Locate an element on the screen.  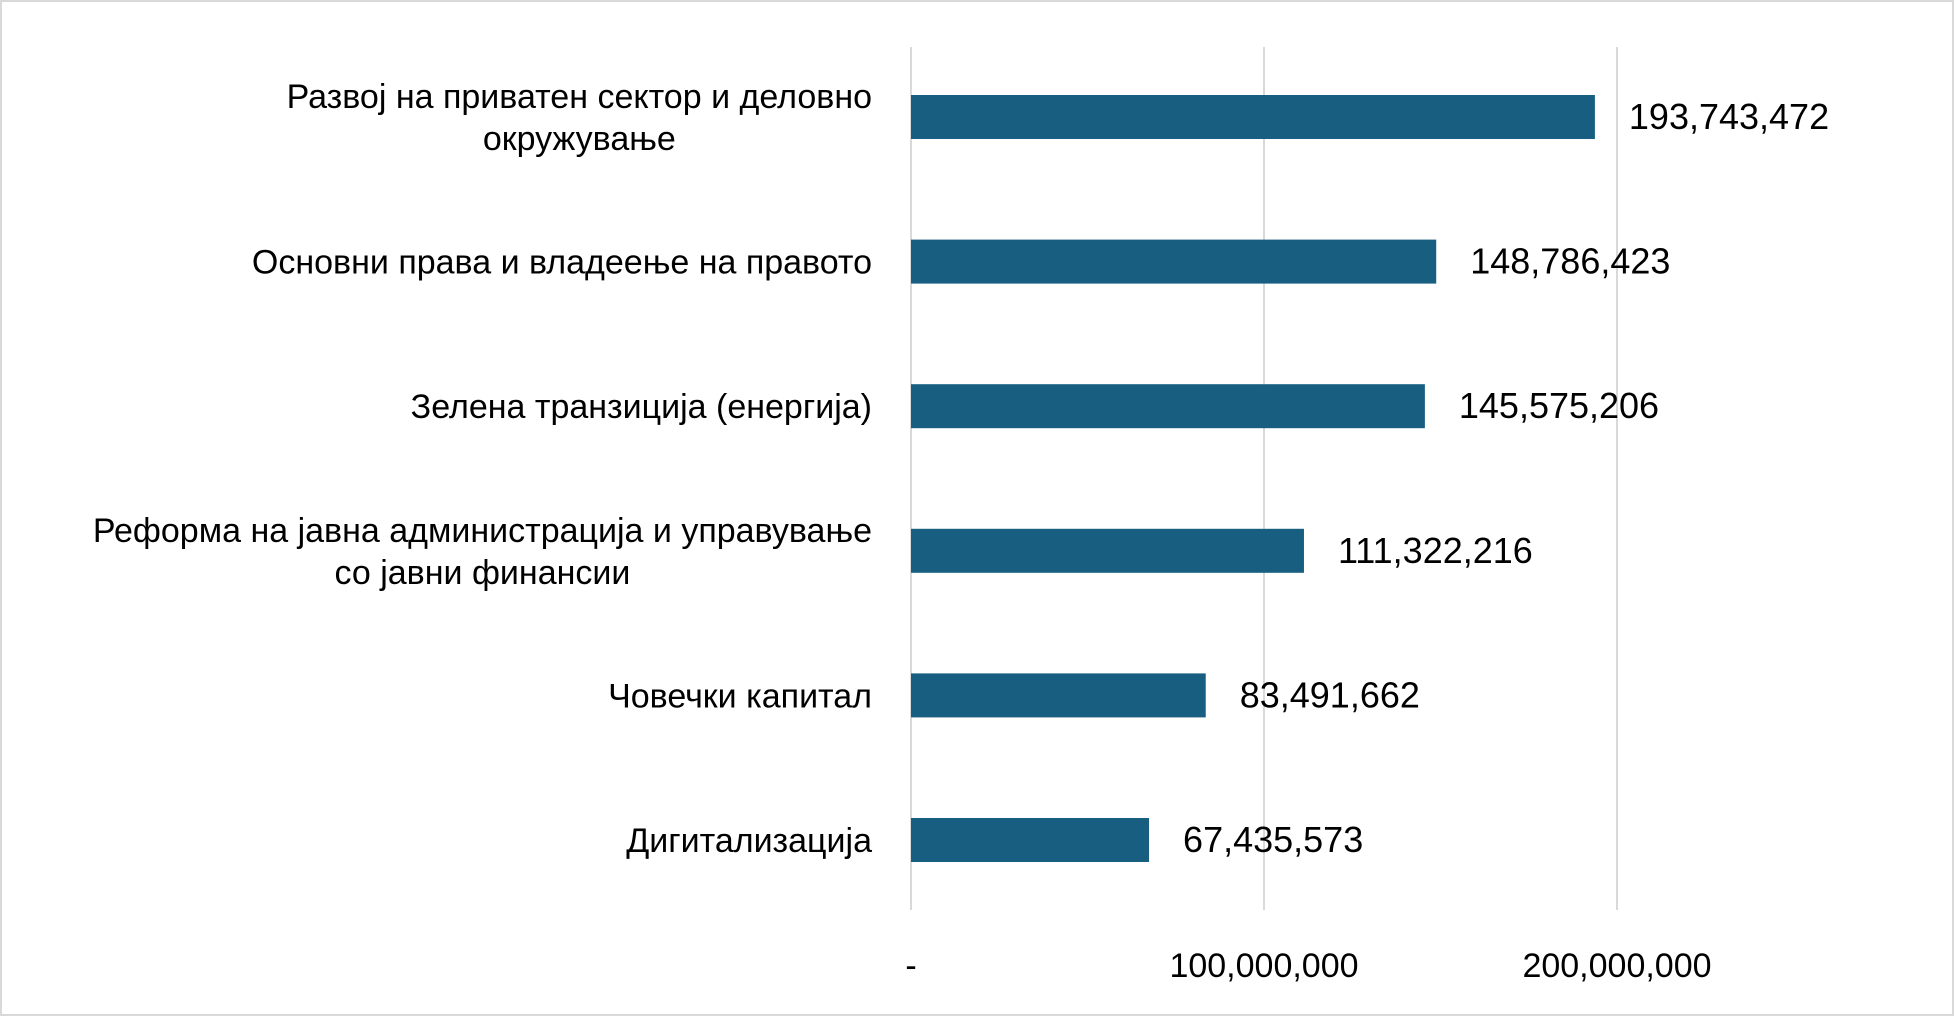
x-tick-label: 200,000,000 is located at coordinates (1616, 966).